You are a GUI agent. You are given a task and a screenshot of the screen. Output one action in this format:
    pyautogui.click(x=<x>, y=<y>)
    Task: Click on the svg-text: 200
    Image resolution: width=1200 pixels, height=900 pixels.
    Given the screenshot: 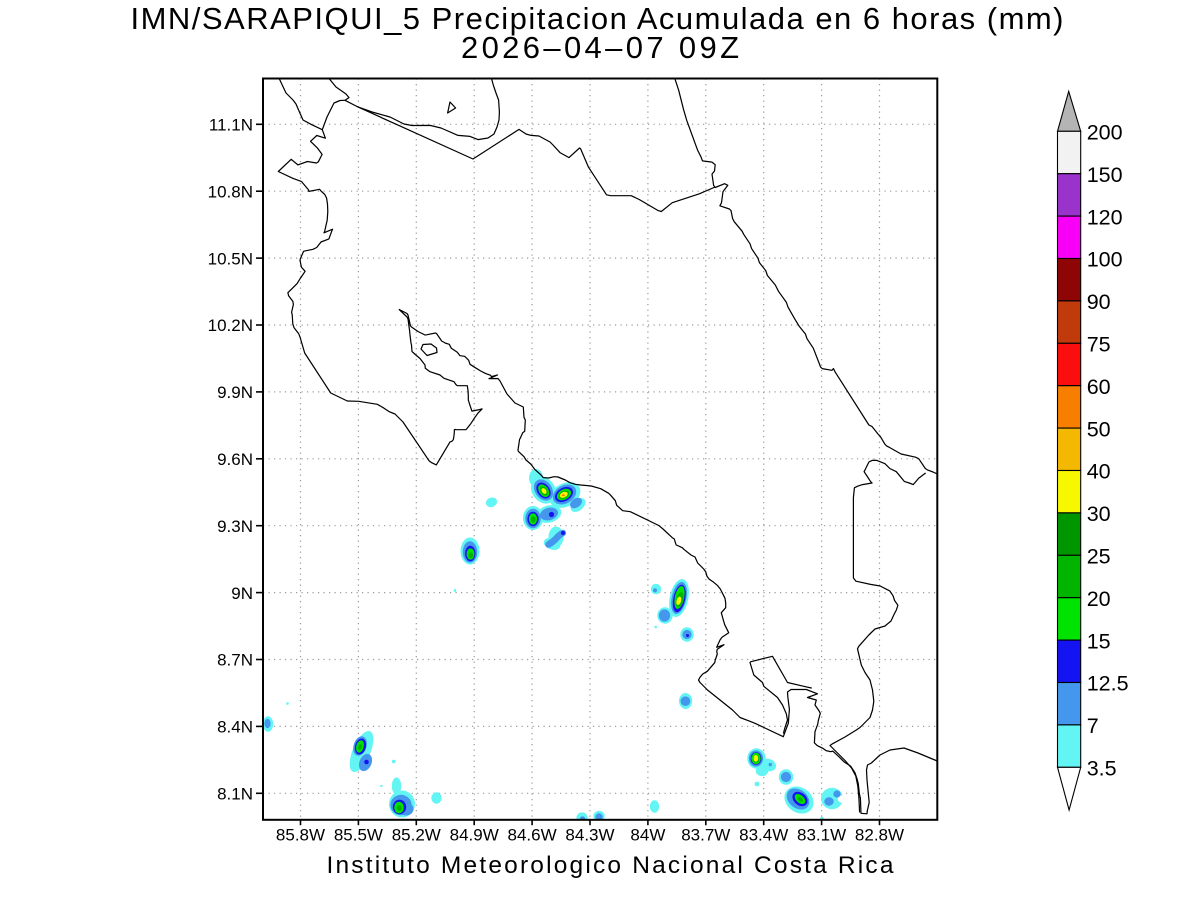 What is the action you would take?
    pyautogui.click(x=1105, y=133)
    